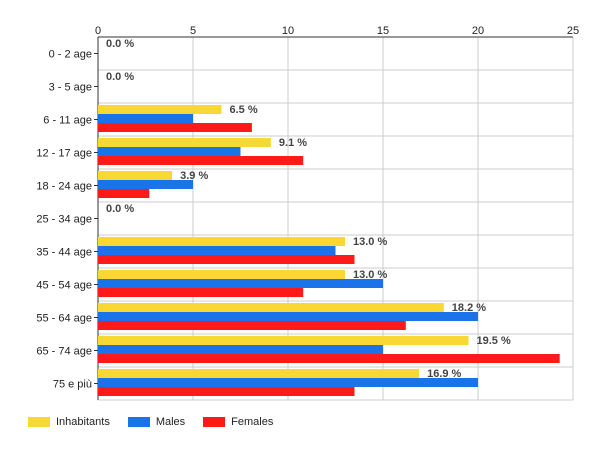 This screenshot has height=450, width=600. What do you see at coordinates (138, 422) in the screenshot?
I see `legend-swatch-males` at bounding box center [138, 422].